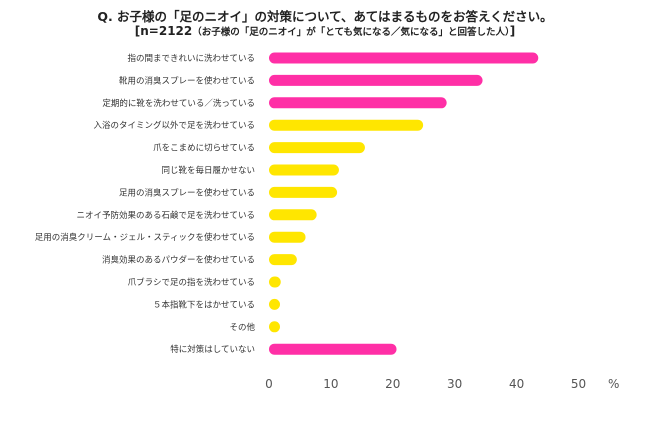 Image resolution: width=650 pixels, height=423 pixels. Describe the element at coordinates (191, 58) in the screenshot. I see `category-label: 指の間まできれいに洗わせている` at that location.